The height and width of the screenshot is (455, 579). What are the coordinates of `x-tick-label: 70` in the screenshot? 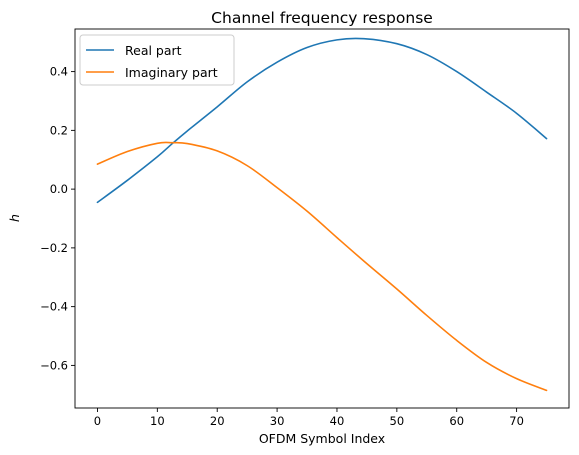 It's located at (516, 421).